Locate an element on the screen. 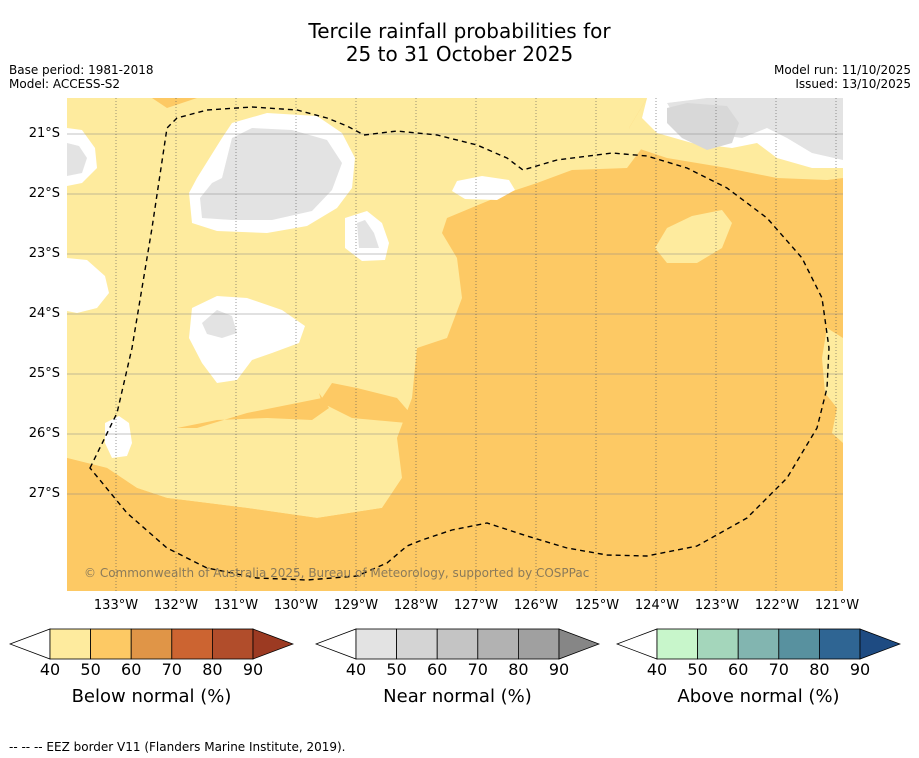 This screenshot has width=919, height=758. near-normal-region-nw is located at coordinates (271, 174).